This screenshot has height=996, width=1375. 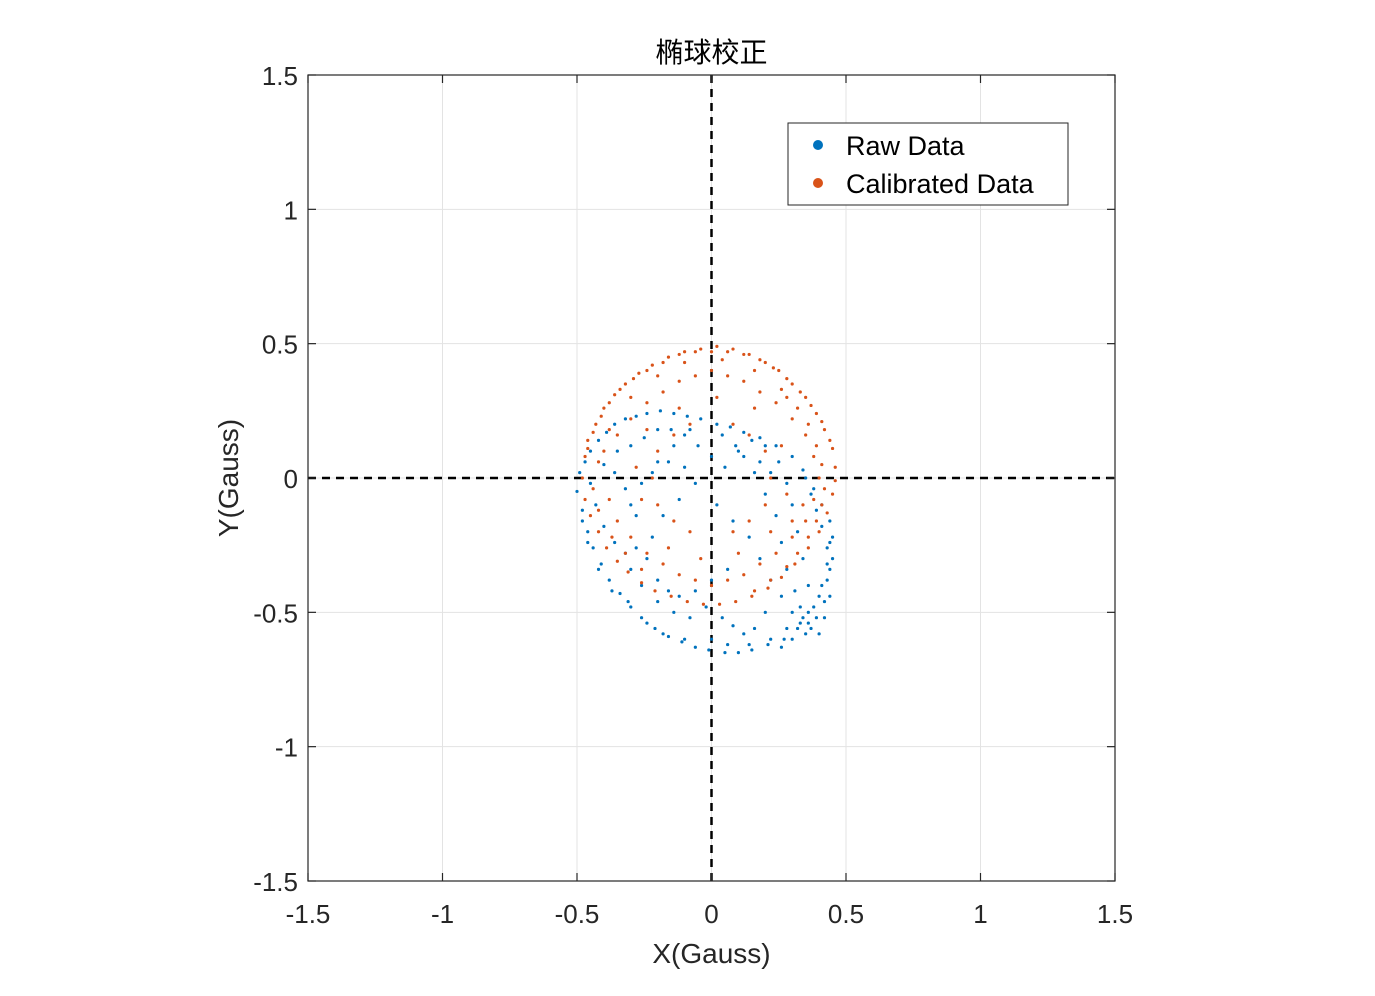 I want to click on y-tick-label-2: -0.5, so click(x=275, y=613).